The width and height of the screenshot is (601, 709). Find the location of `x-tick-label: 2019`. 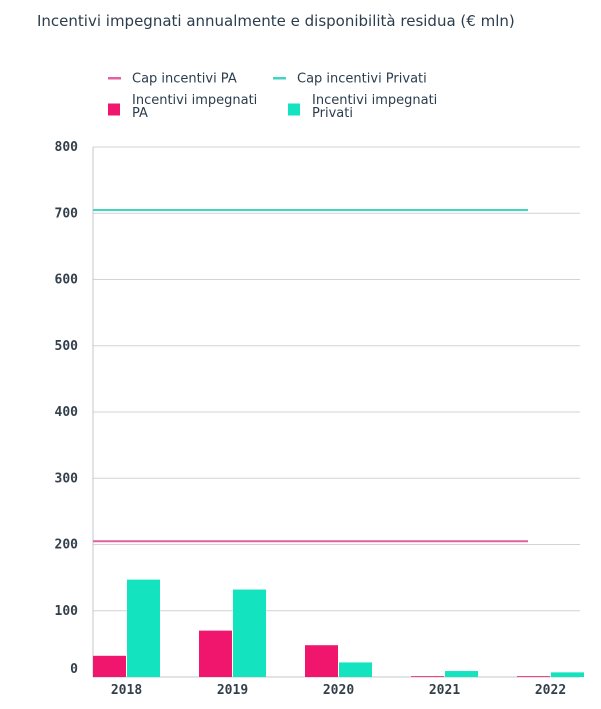

x-tick-label: 2019 is located at coordinates (232, 690).